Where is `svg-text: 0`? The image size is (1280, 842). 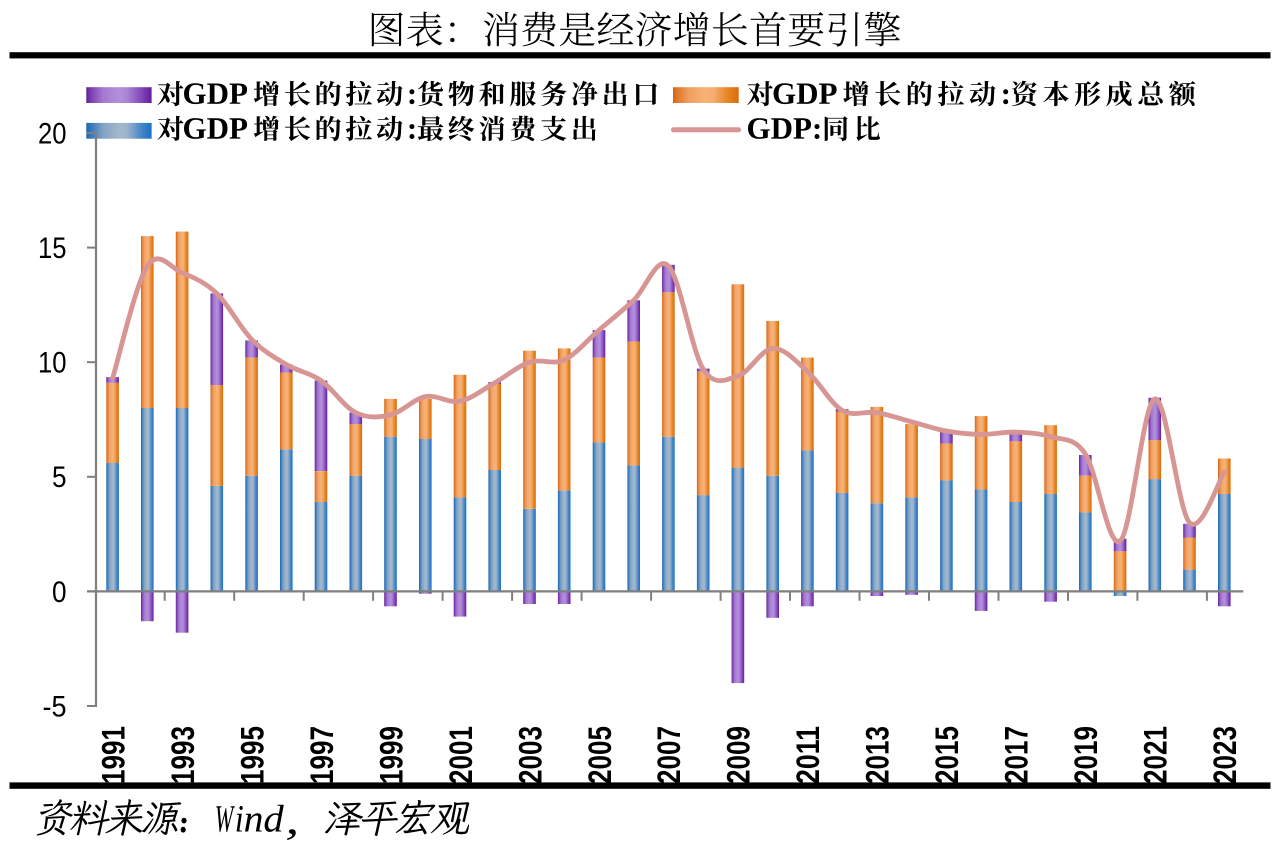 svg-text: 0 is located at coordinates (59, 592).